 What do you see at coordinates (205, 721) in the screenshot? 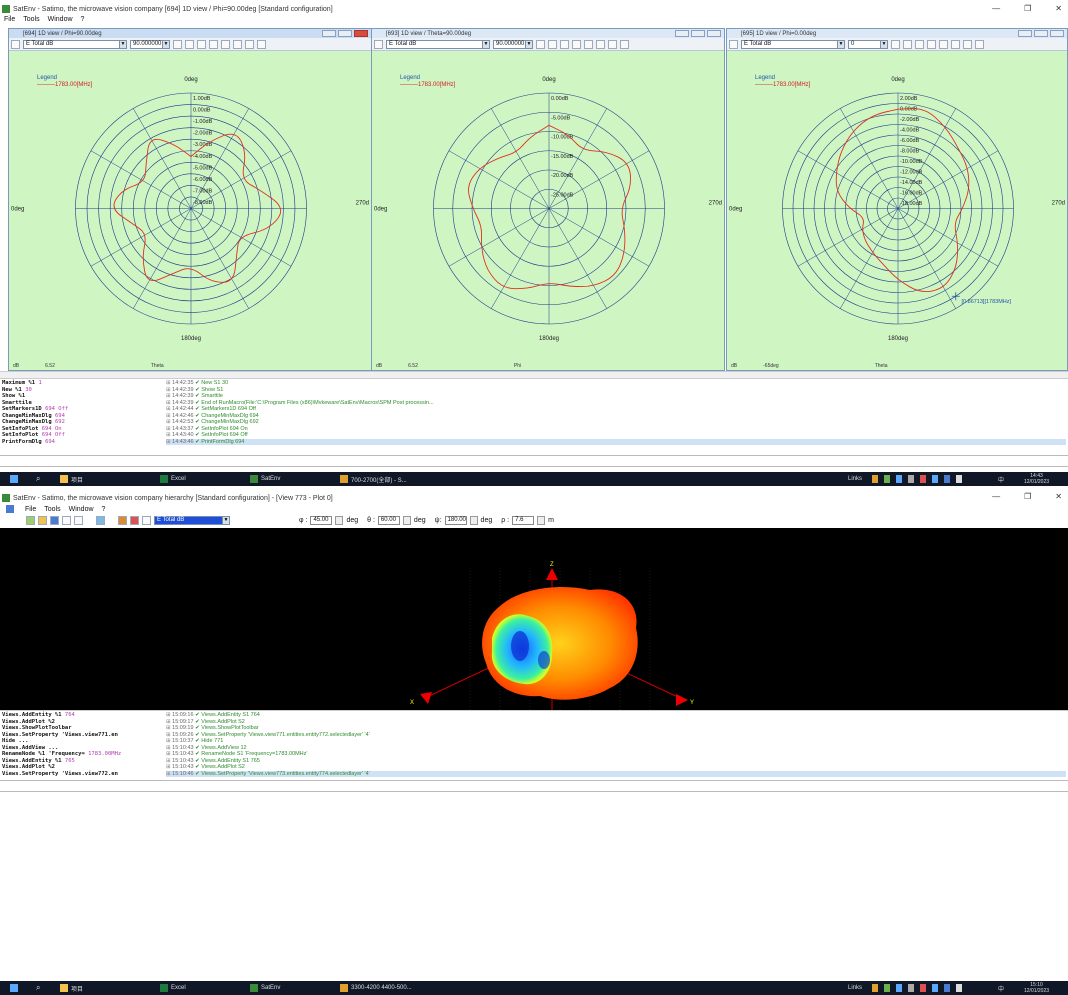
I see `log-entry: ⊞ 15:09:17 ✔ Views.AddPlot S2` at bounding box center [205, 721].